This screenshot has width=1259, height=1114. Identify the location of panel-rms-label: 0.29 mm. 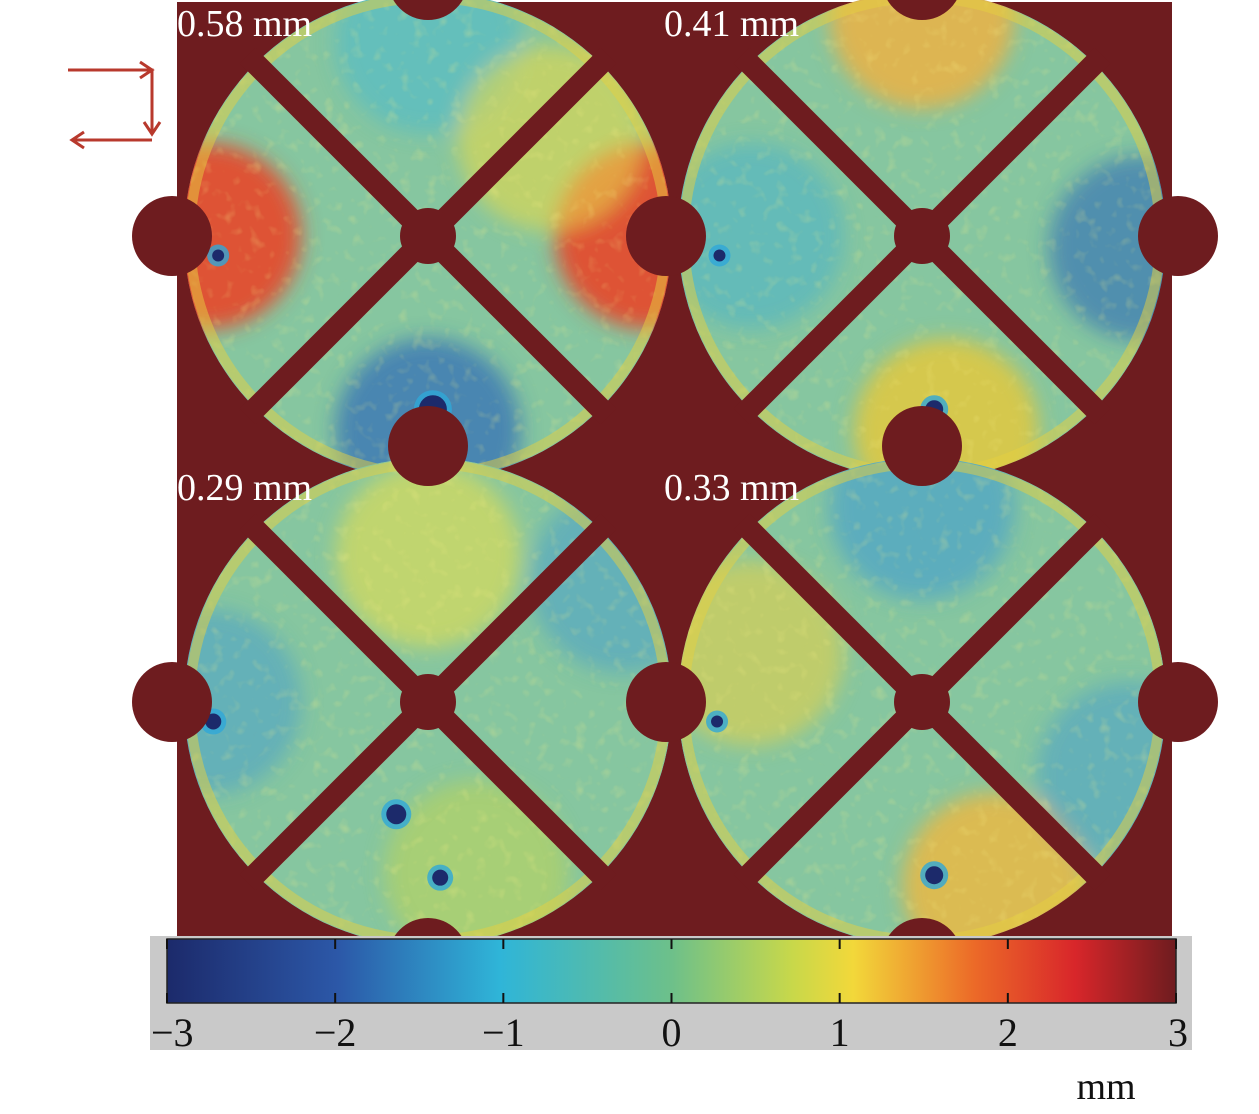
(244, 488).